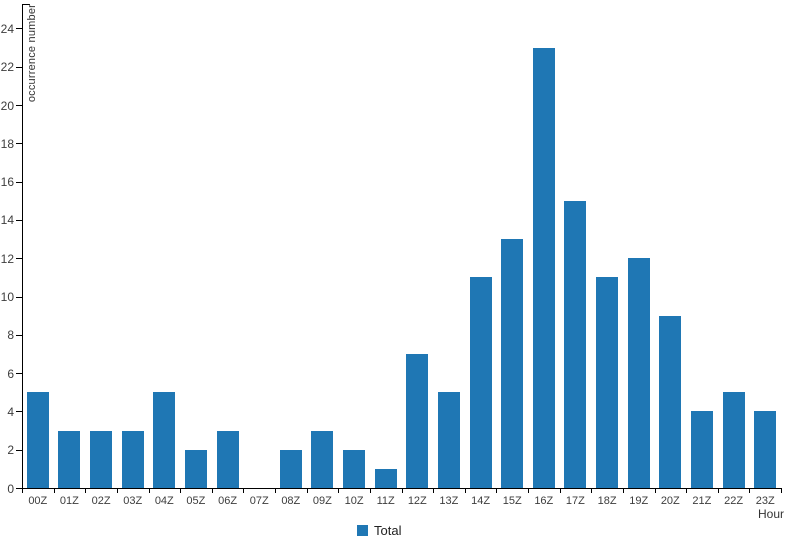 The image size is (786, 540). What do you see at coordinates (575, 501) in the screenshot?
I see `x-tick-label: 17Z` at bounding box center [575, 501].